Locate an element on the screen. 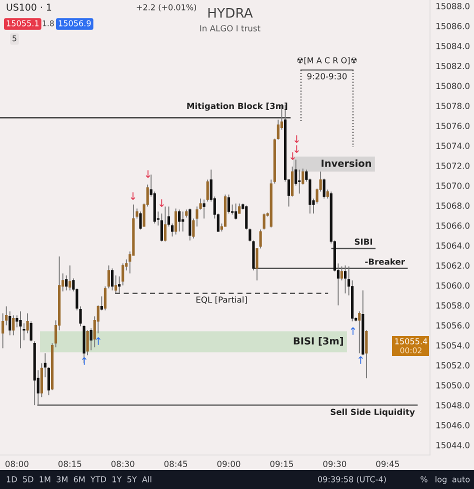 The image size is (474, 489). x-tick-label: 09:15 is located at coordinates (282, 464).